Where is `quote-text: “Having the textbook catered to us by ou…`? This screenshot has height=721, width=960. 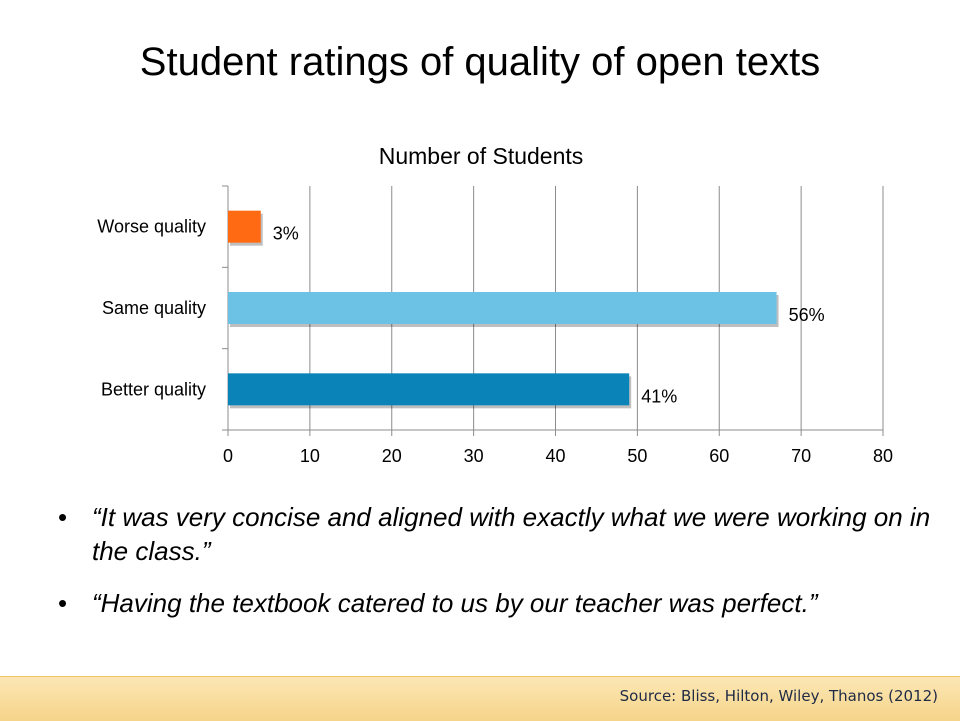
quote-text: “Having the textbook catered to us by ou… is located at coordinates (455, 603).